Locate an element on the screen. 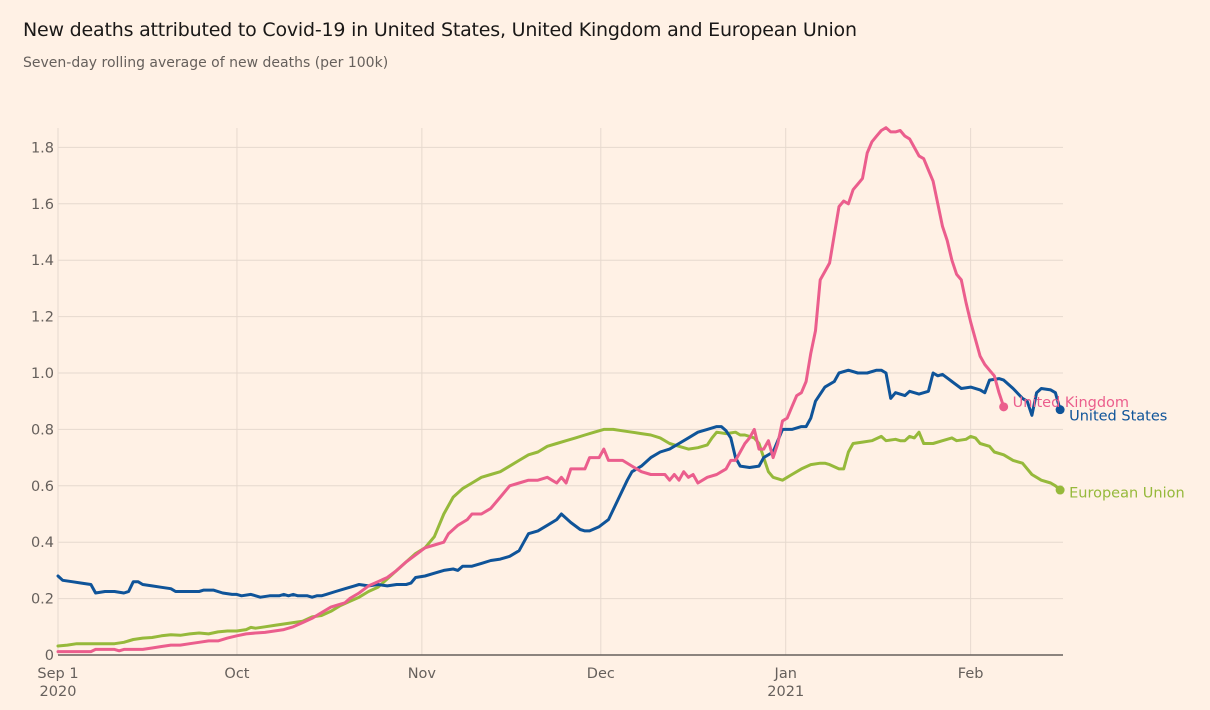 This screenshot has height=710, width=1210. series-label-united-kingdom: United Kingdom is located at coordinates (1071, 403).